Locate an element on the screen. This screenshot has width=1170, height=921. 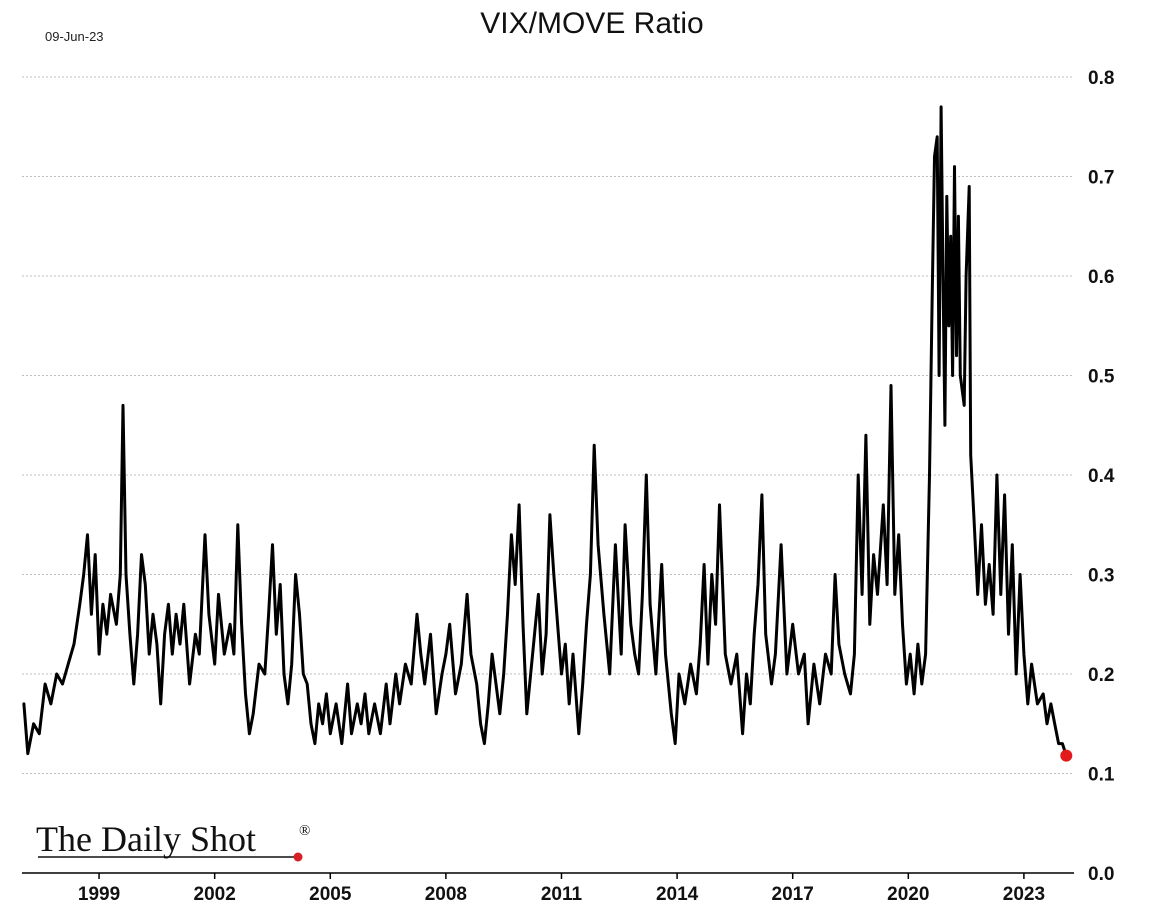
y-tick-label: 0.2 is located at coordinates (1101, 675).